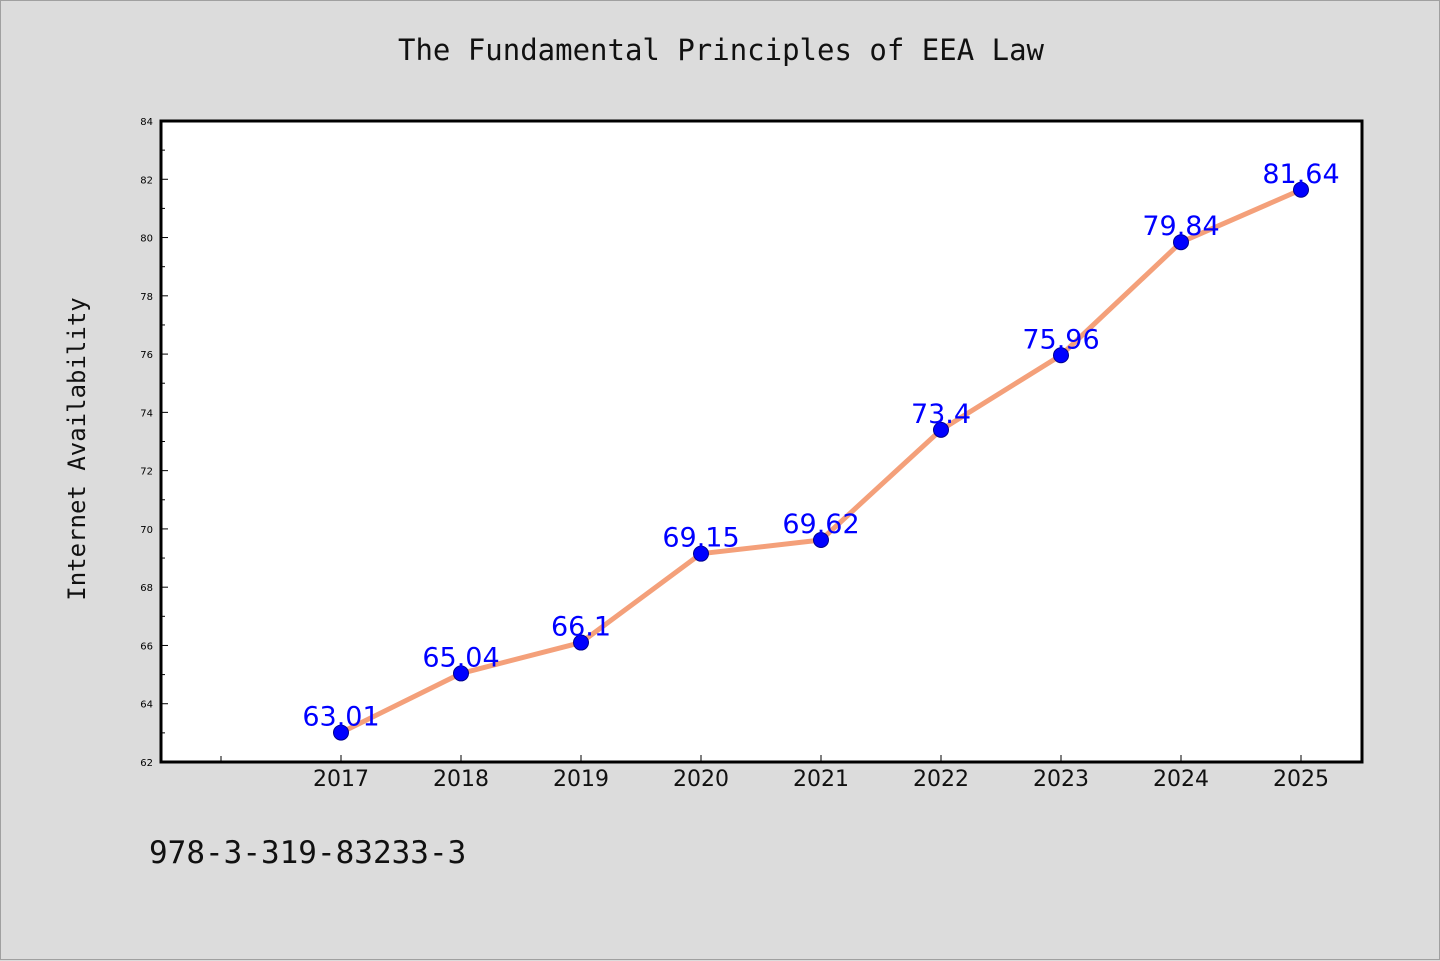 The height and width of the screenshot is (961, 1440). What do you see at coordinates (146, 180) in the screenshot?
I see `y-tick-label: 82` at bounding box center [146, 180].